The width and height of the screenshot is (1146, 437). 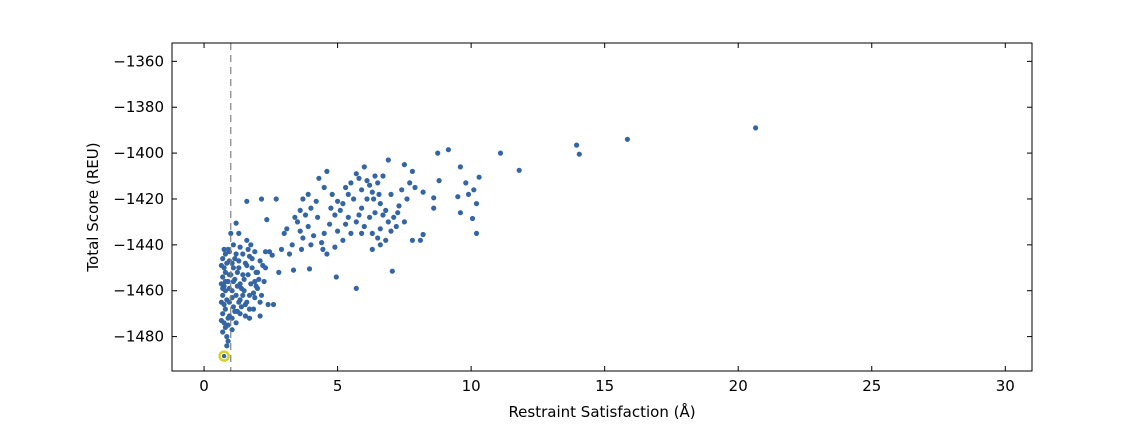 I want to click on x-tick-label: 25, so click(x=871, y=386).